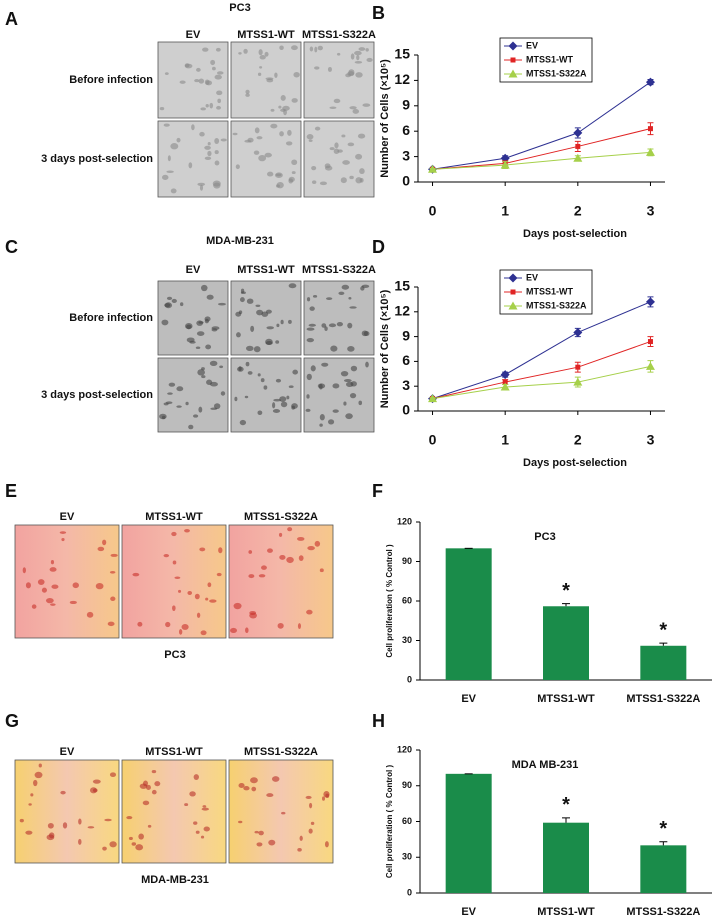 This screenshot has width=720, height=921. I want to click on y-tick-label: 0, so click(409, 679).